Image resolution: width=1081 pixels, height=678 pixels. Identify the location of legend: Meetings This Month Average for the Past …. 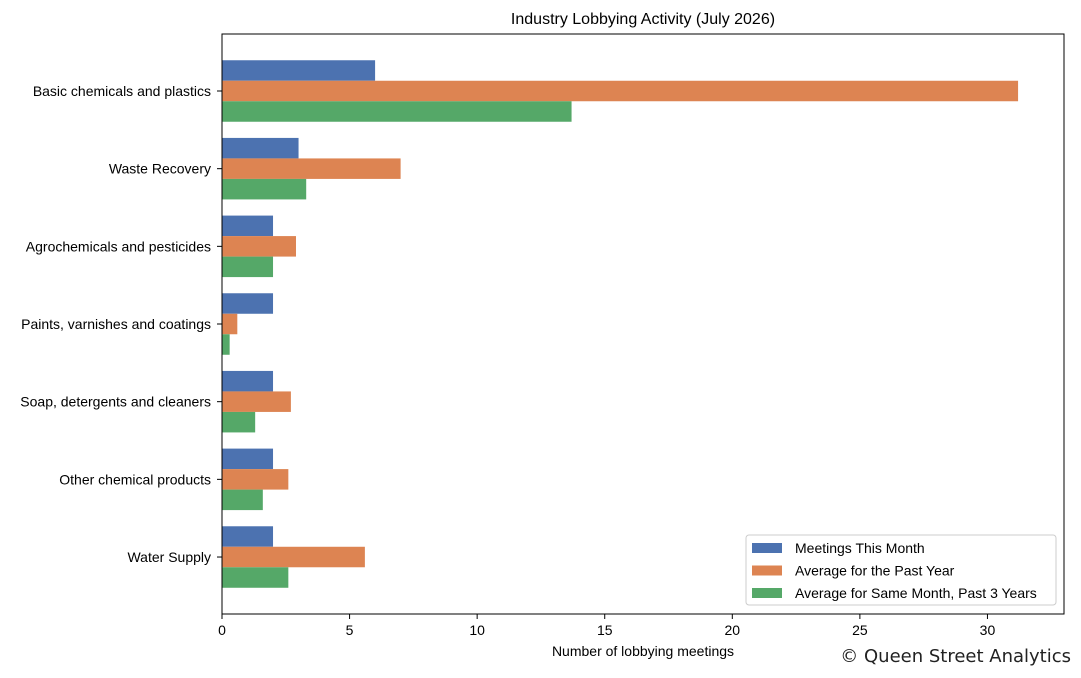
(901, 570).